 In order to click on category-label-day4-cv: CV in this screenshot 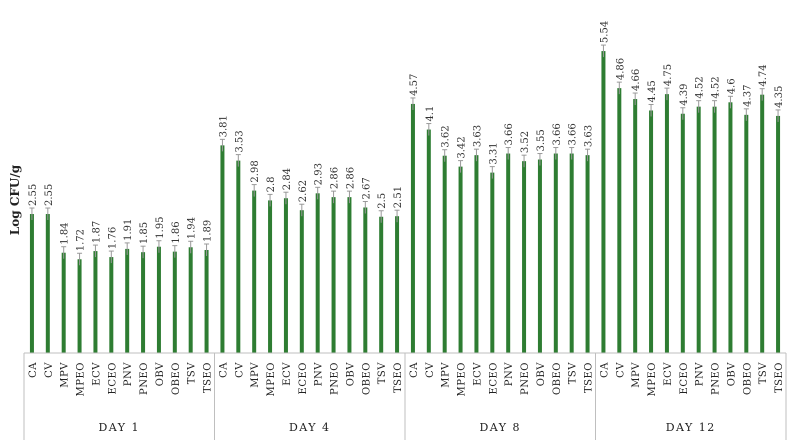, I will do `click(620, 370)`.